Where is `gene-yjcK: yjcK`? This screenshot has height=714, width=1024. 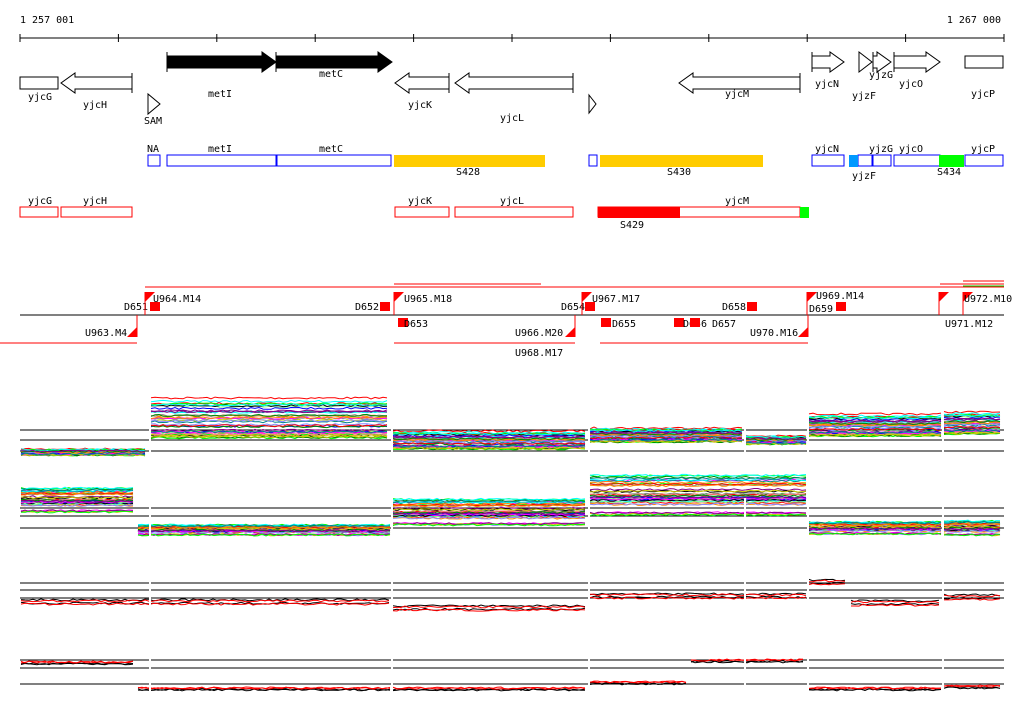
gene-yjcK: yjcK is located at coordinates (422, 91).